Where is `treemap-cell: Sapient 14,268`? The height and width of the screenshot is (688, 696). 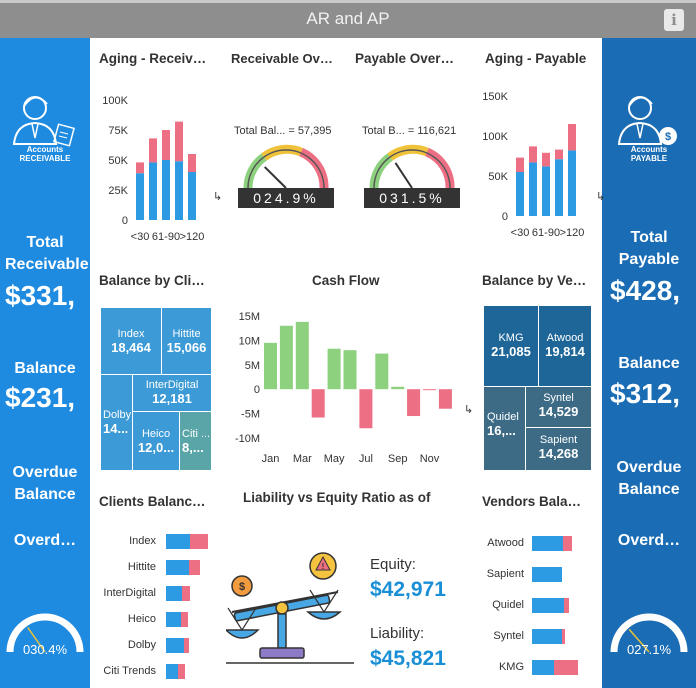 treemap-cell: Sapient 14,268 is located at coordinates (558, 449).